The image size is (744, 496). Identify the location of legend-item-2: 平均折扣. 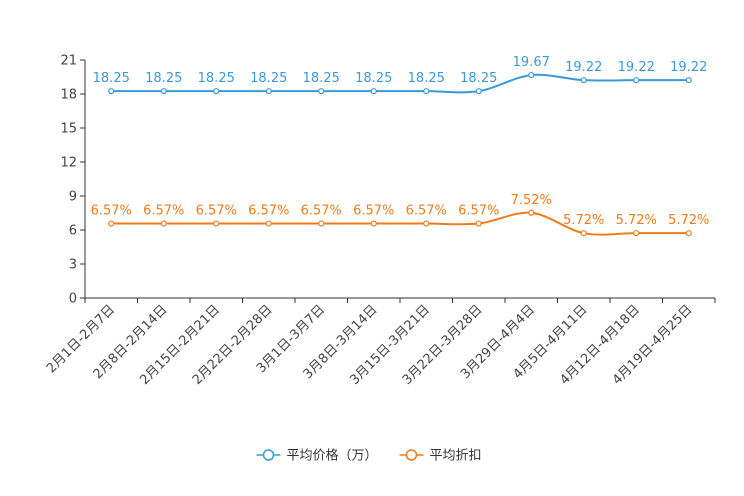
(440, 456).